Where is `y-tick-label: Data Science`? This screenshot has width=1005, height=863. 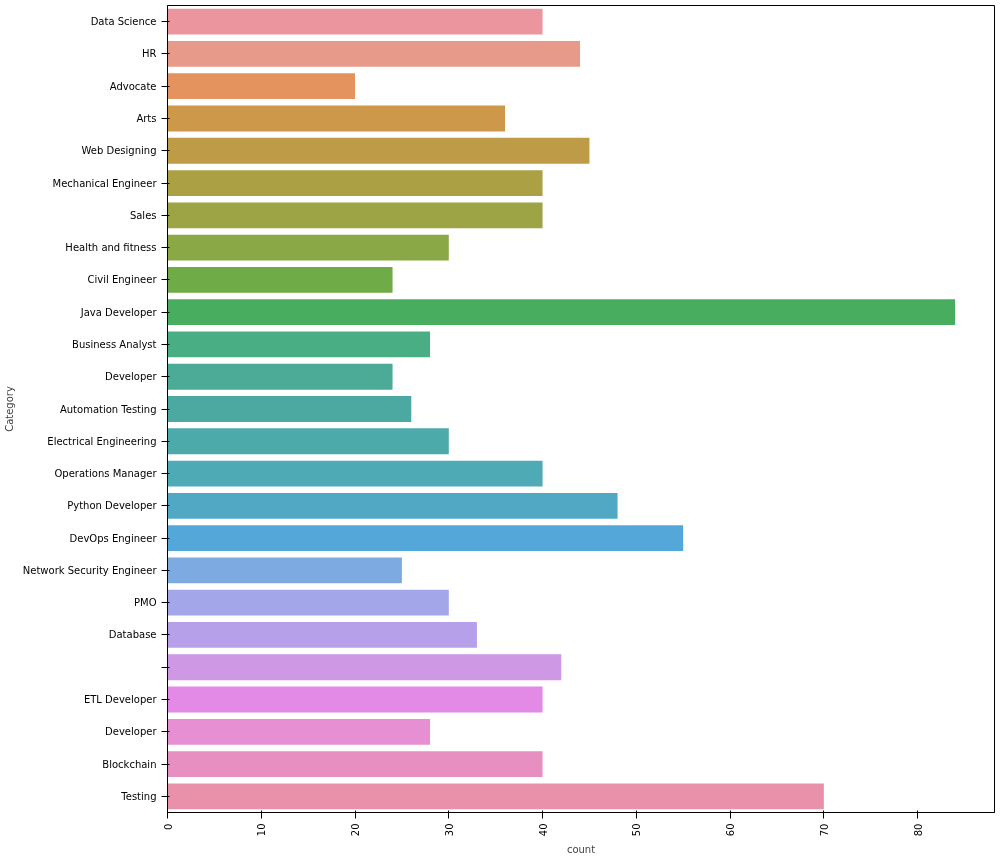
y-tick-label: Data Science is located at coordinates (123, 22).